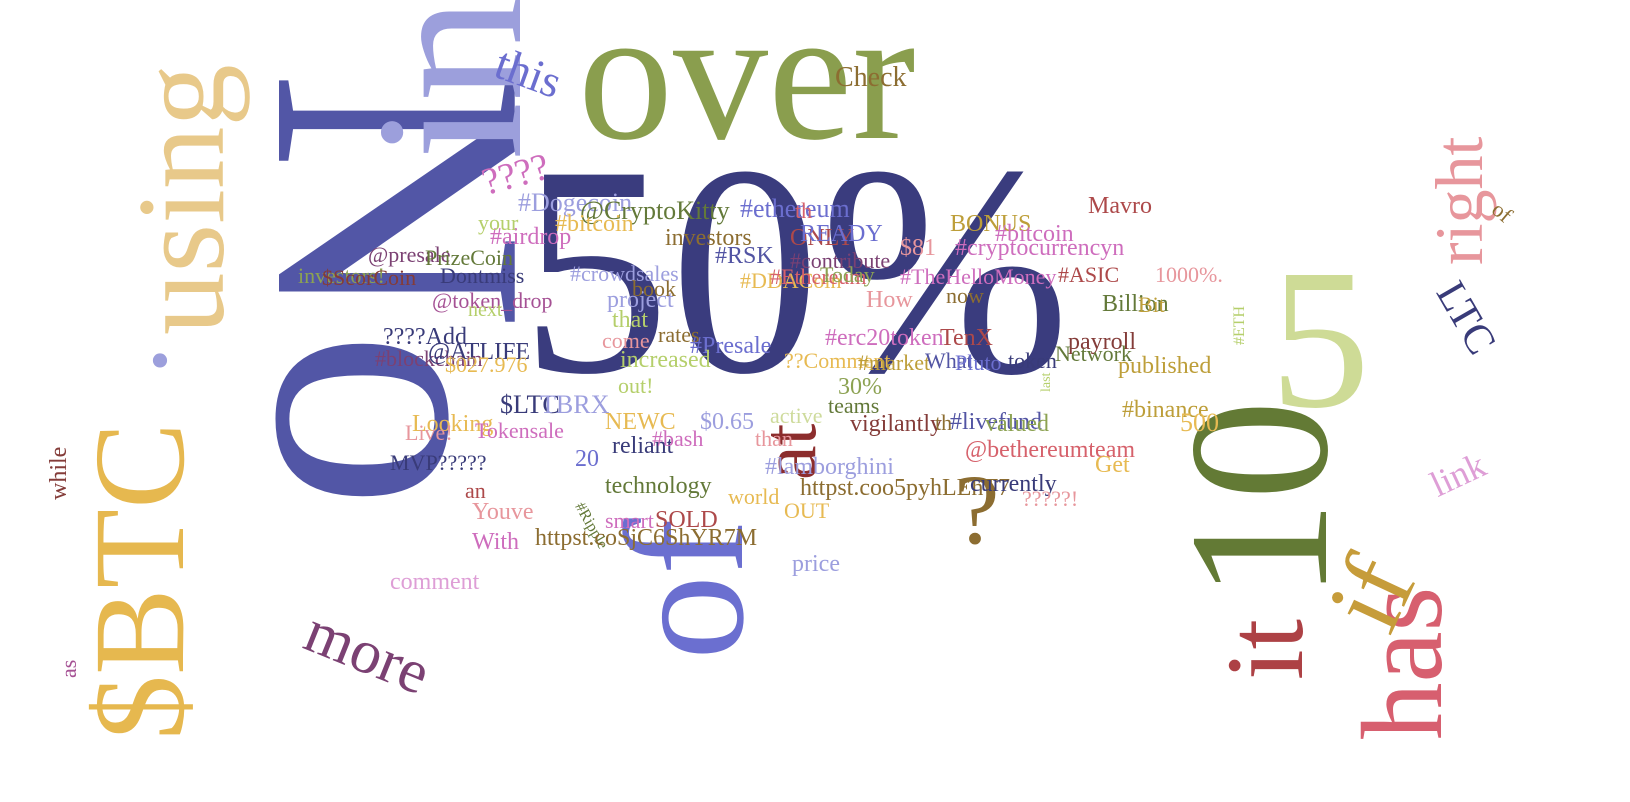  I want to click on word-more: more, so click(367, 652).